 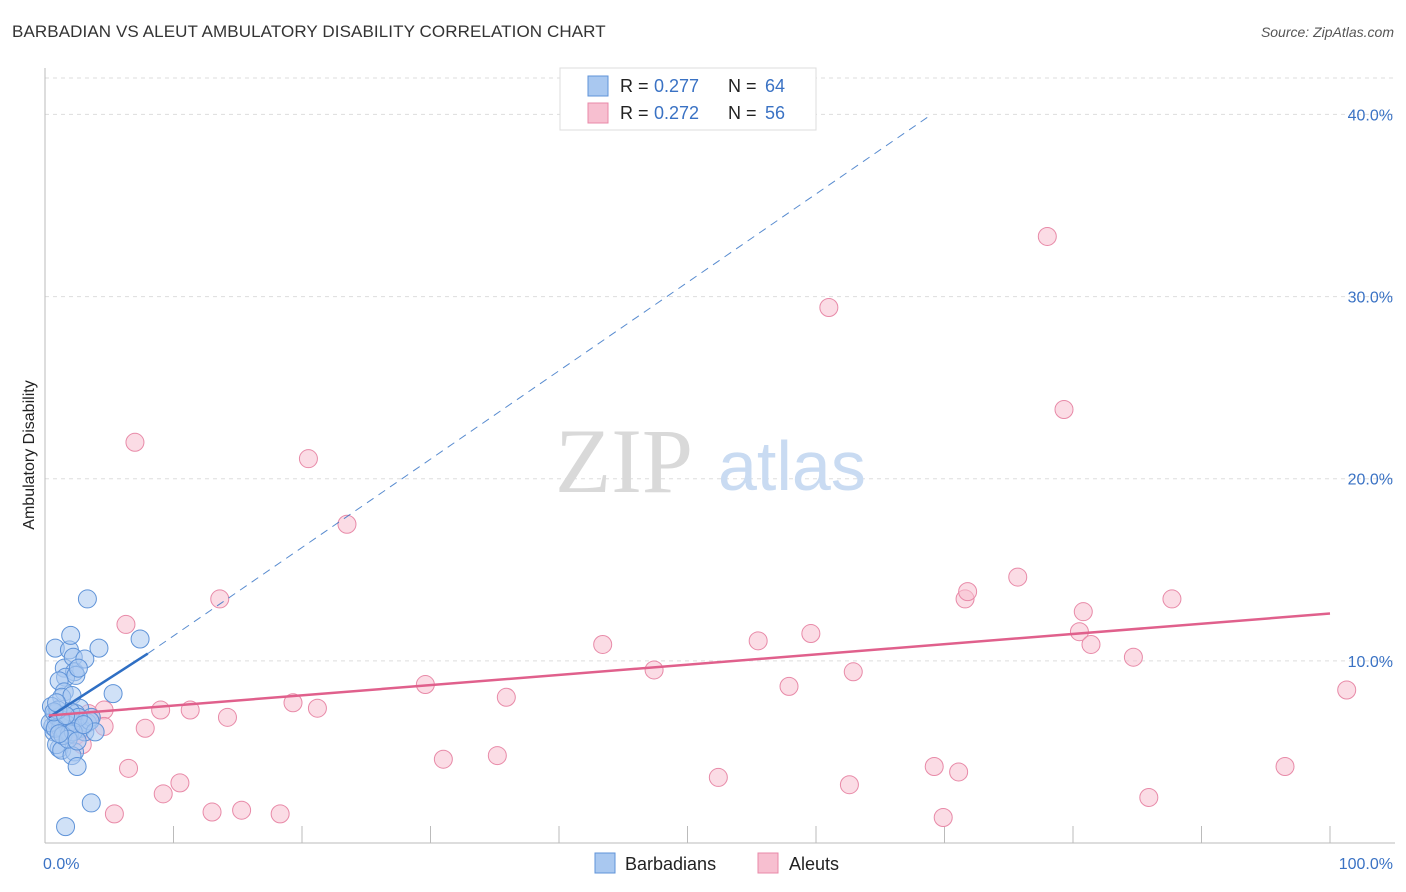 What do you see at coordinates (792, 466) in the screenshot?
I see `watermark-atlas: atlas` at bounding box center [792, 466].